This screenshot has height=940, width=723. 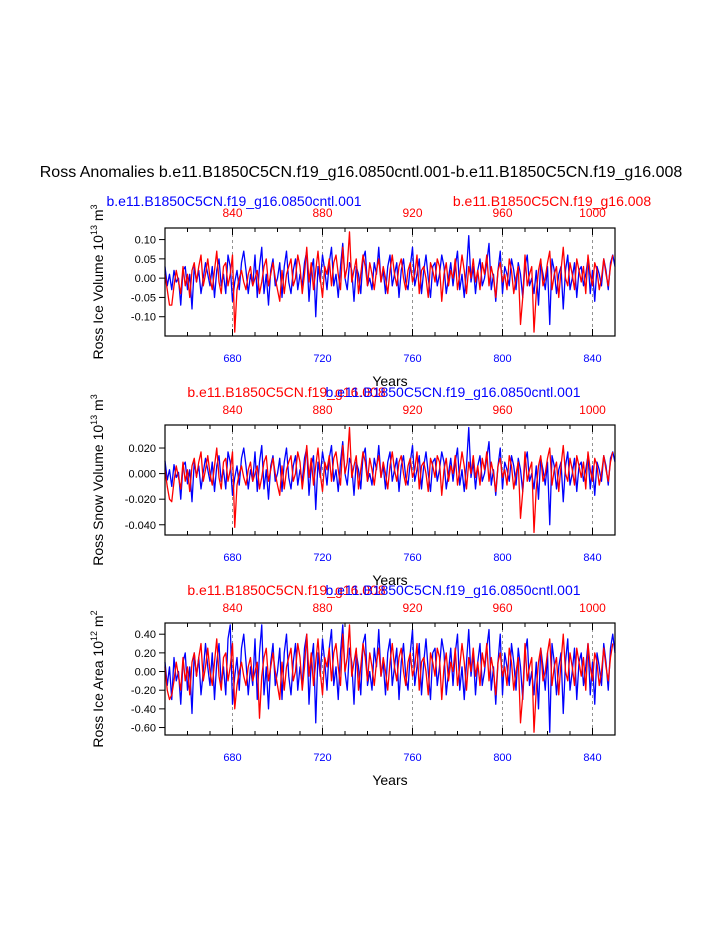 What do you see at coordinates (145, 654) in the screenshot?
I see `y-tick-label: 0.20` at bounding box center [145, 654].